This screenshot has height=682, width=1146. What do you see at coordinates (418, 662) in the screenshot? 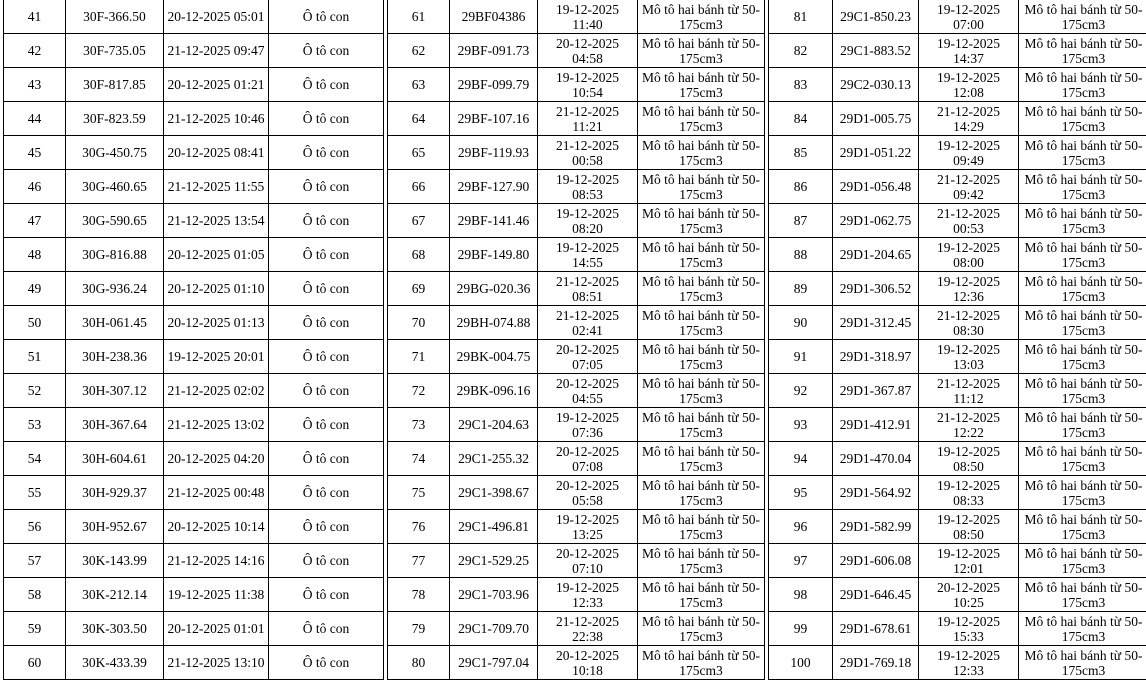
I see `cell-no: 80` at bounding box center [418, 662].